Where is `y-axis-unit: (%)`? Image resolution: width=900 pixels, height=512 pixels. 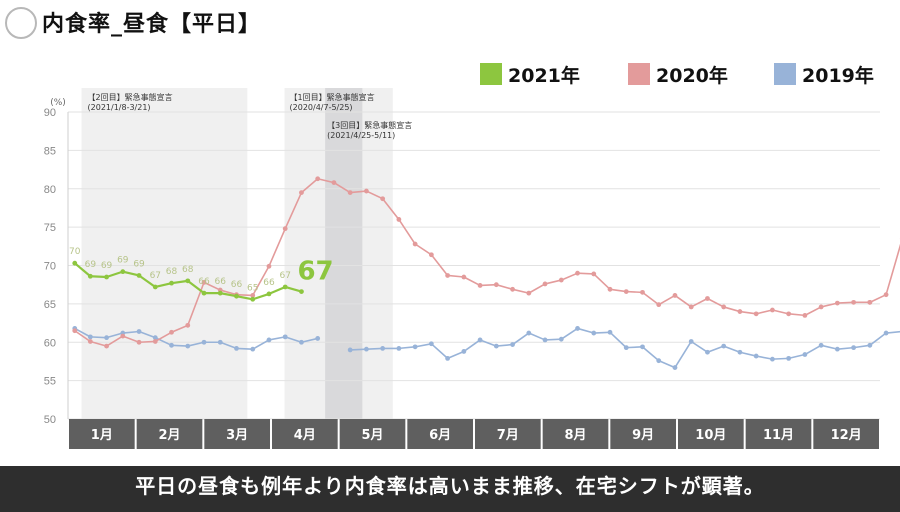
y-axis-unit: (%) is located at coordinates (58, 103).